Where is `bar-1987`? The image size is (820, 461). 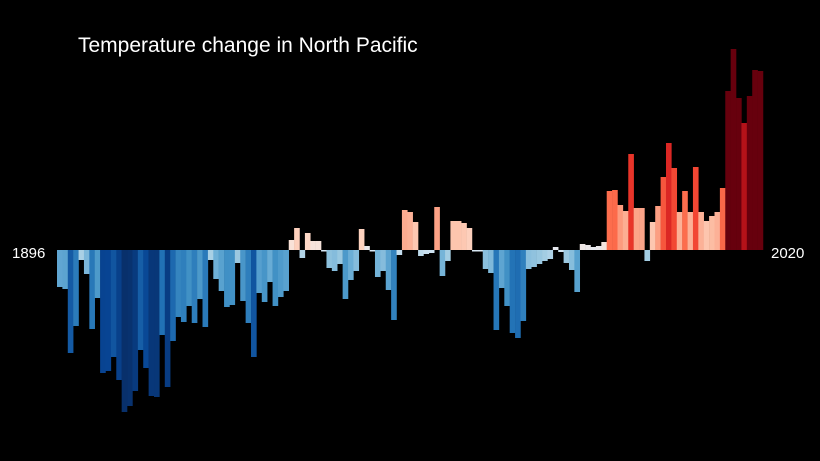
bar-1987 is located at coordinates (550, 254).